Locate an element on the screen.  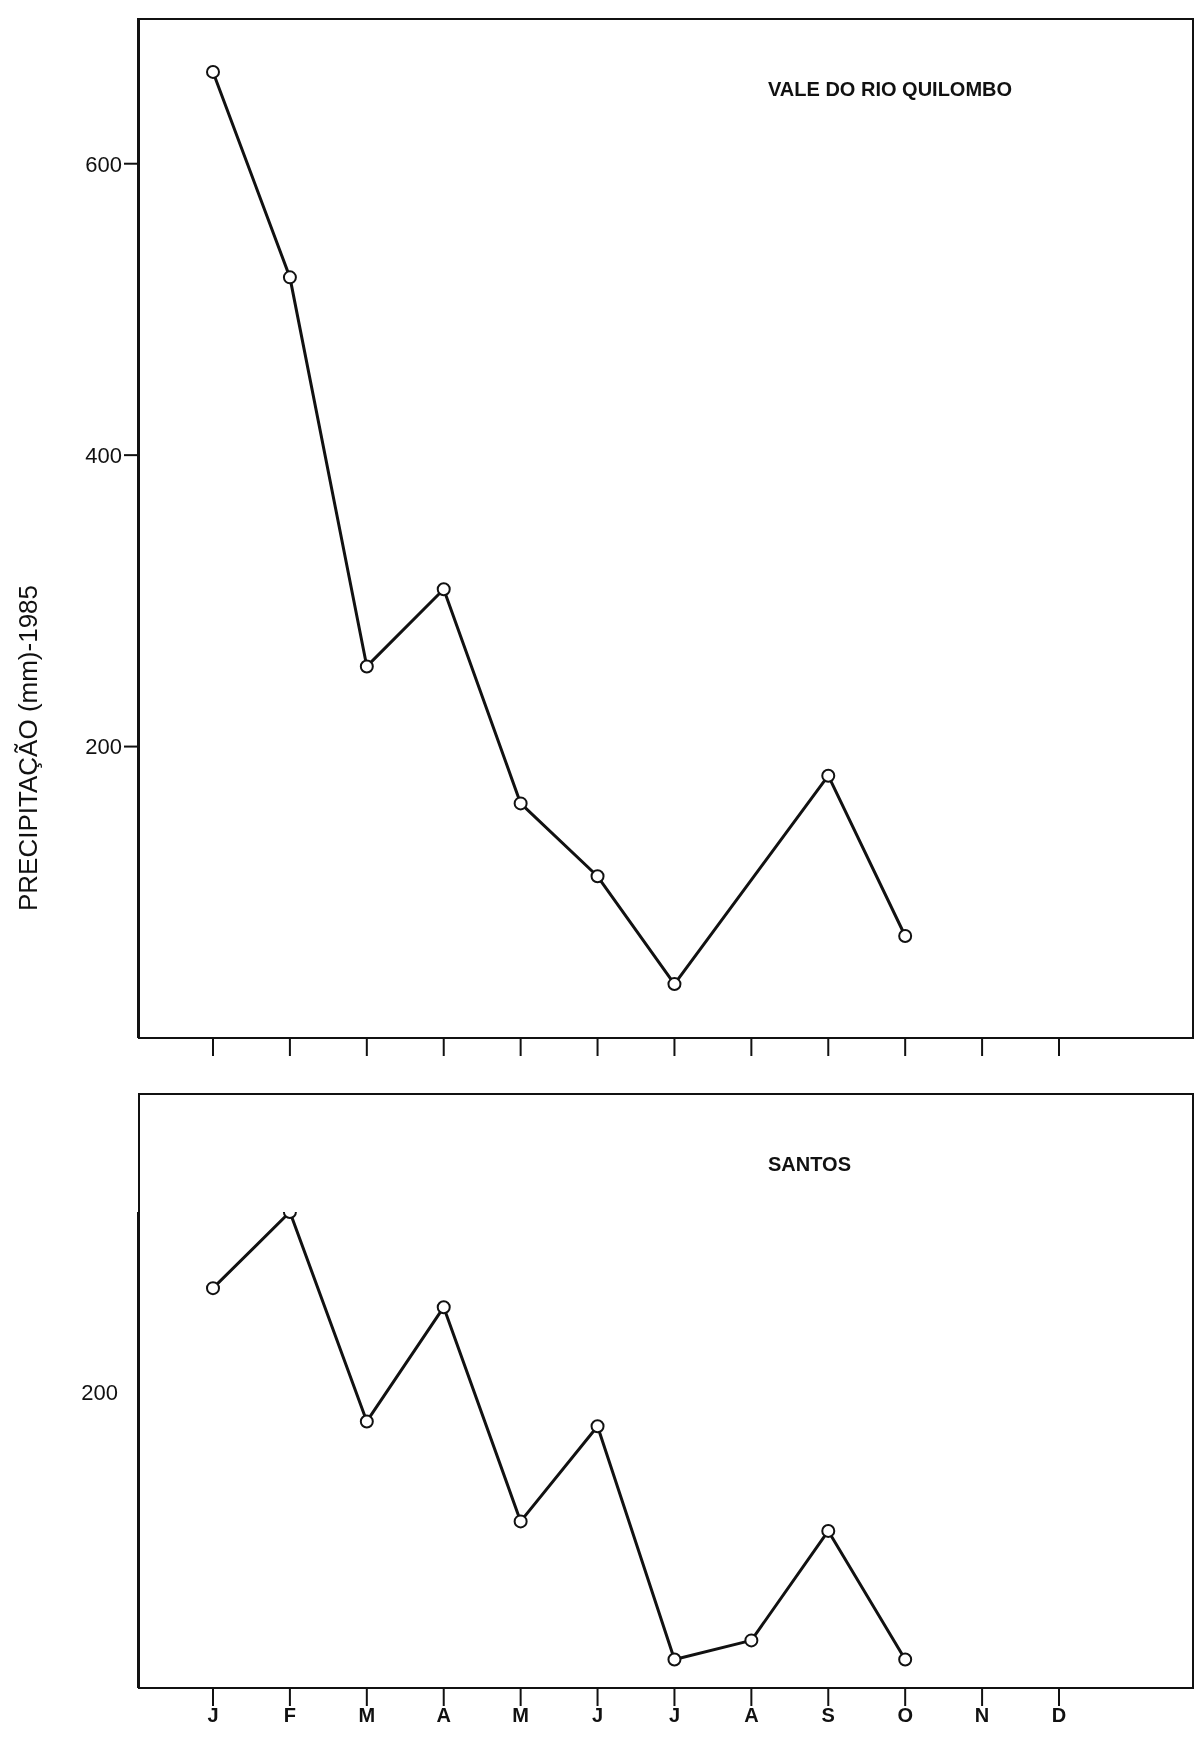
y-axis-title: PRECIPITAÇÃO (mm)-1985 is located at coordinates (28, 748).